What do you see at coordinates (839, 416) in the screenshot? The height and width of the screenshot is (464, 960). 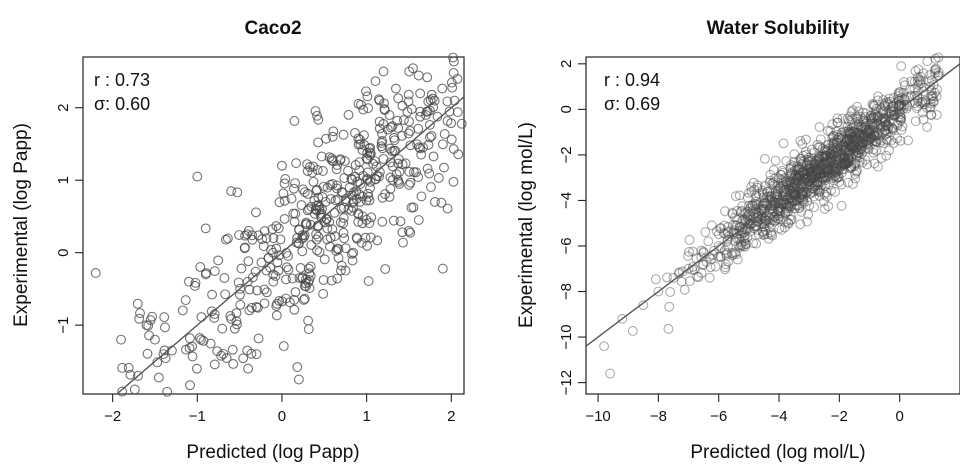 I see `water-solubility-x-tick-label: −2` at bounding box center [839, 416].